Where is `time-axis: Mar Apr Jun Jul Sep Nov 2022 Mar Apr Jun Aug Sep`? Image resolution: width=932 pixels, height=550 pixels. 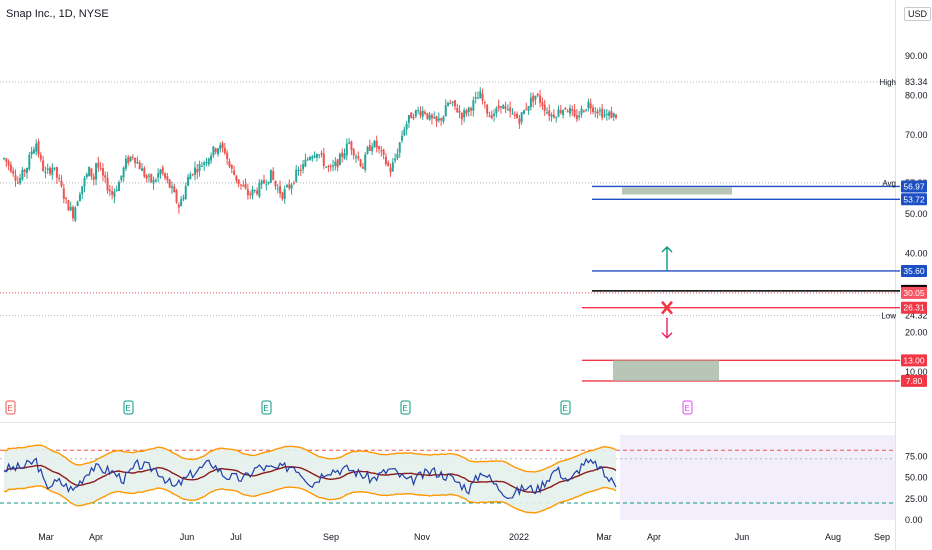 time-axis: Mar Apr Jun Jul Sep Nov 2022 Mar Apr Jun Aug Sep is located at coordinates (464, 537).